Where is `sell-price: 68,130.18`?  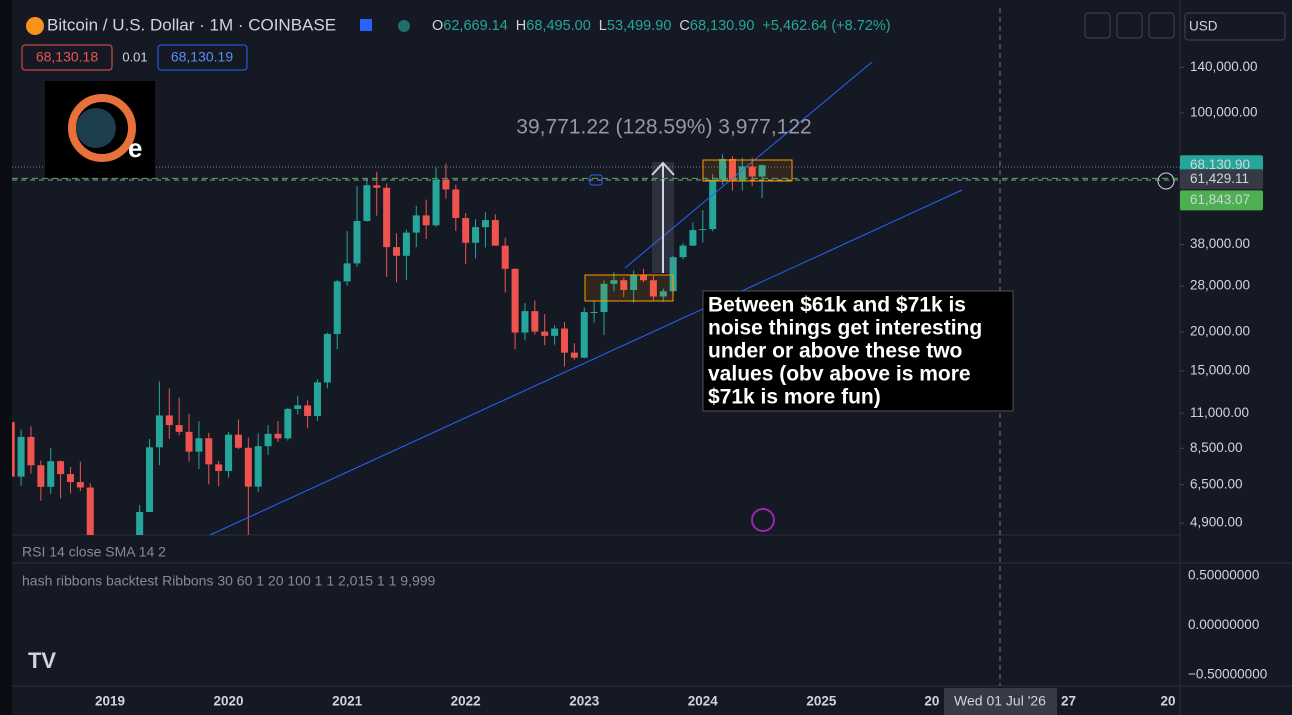
sell-price: 68,130.18 is located at coordinates (67, 57).